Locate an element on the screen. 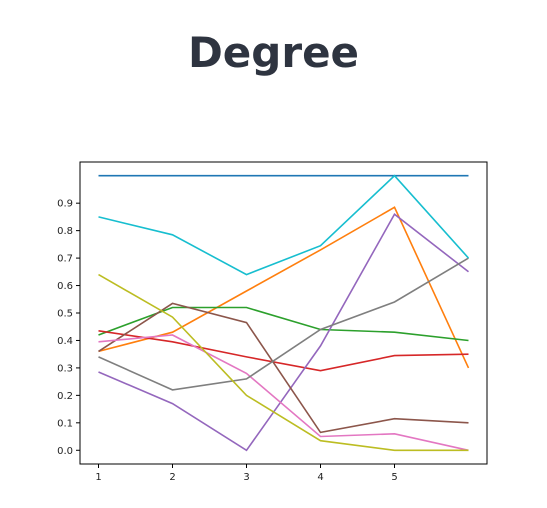  x-tick-label: 1 is located at coordinates (98, 477).